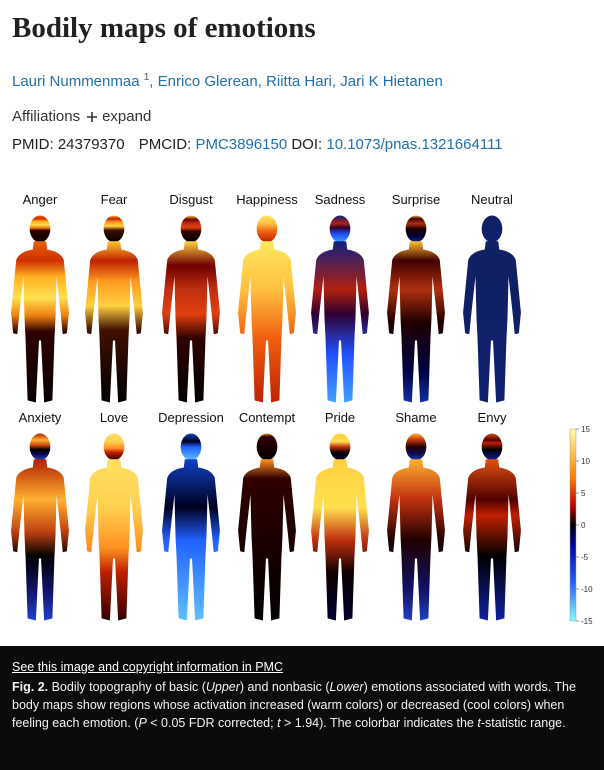 The height and width of the screenshot is (770, 604). I want to click on emotion-label: Anxiety, so click(40, 417).